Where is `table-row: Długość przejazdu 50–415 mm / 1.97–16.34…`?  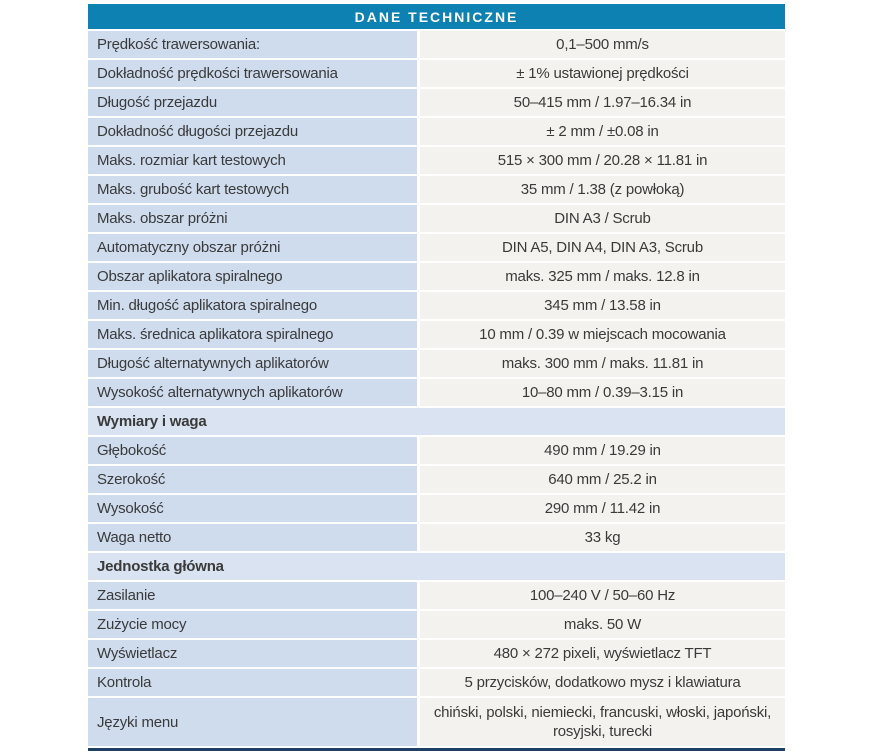 table-row: Długość przejazdu 50–415 mm / 1.97–16.34… is located at coordinates (436, 102).